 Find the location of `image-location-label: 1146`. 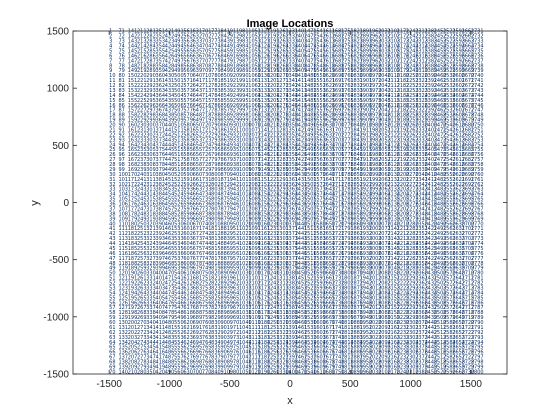

image-location-label: 1146 is located at coordinates (264, 155).